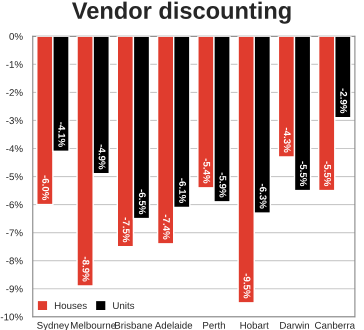  What do you see at coordinates (206, 171) in the screenshot?
I see `data-label: -5.4%` at bounding box center [206, 171].